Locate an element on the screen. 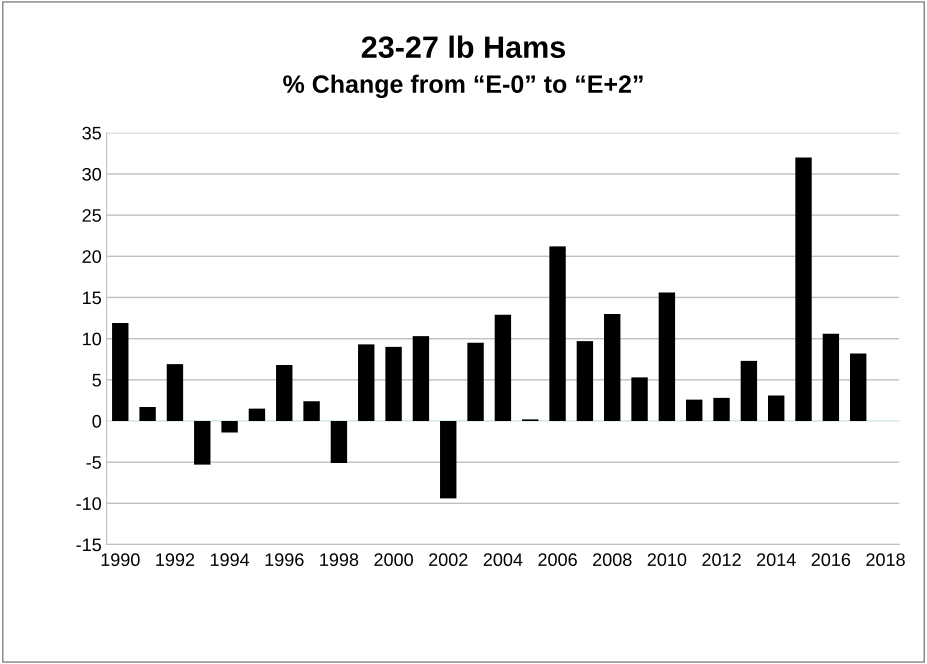 Image resolution: width=927 pixels, height=664 pixels. y-tick-label: 0 is located at coordinates (97, 421).